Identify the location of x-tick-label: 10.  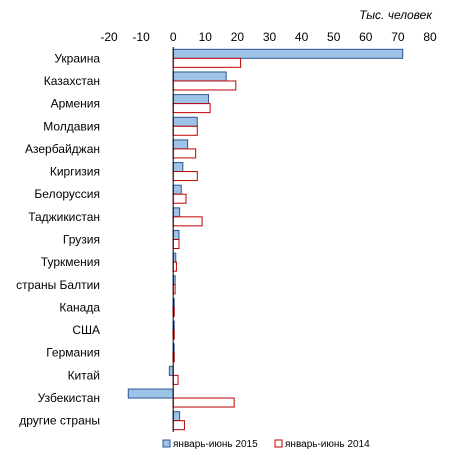
(206, 37).